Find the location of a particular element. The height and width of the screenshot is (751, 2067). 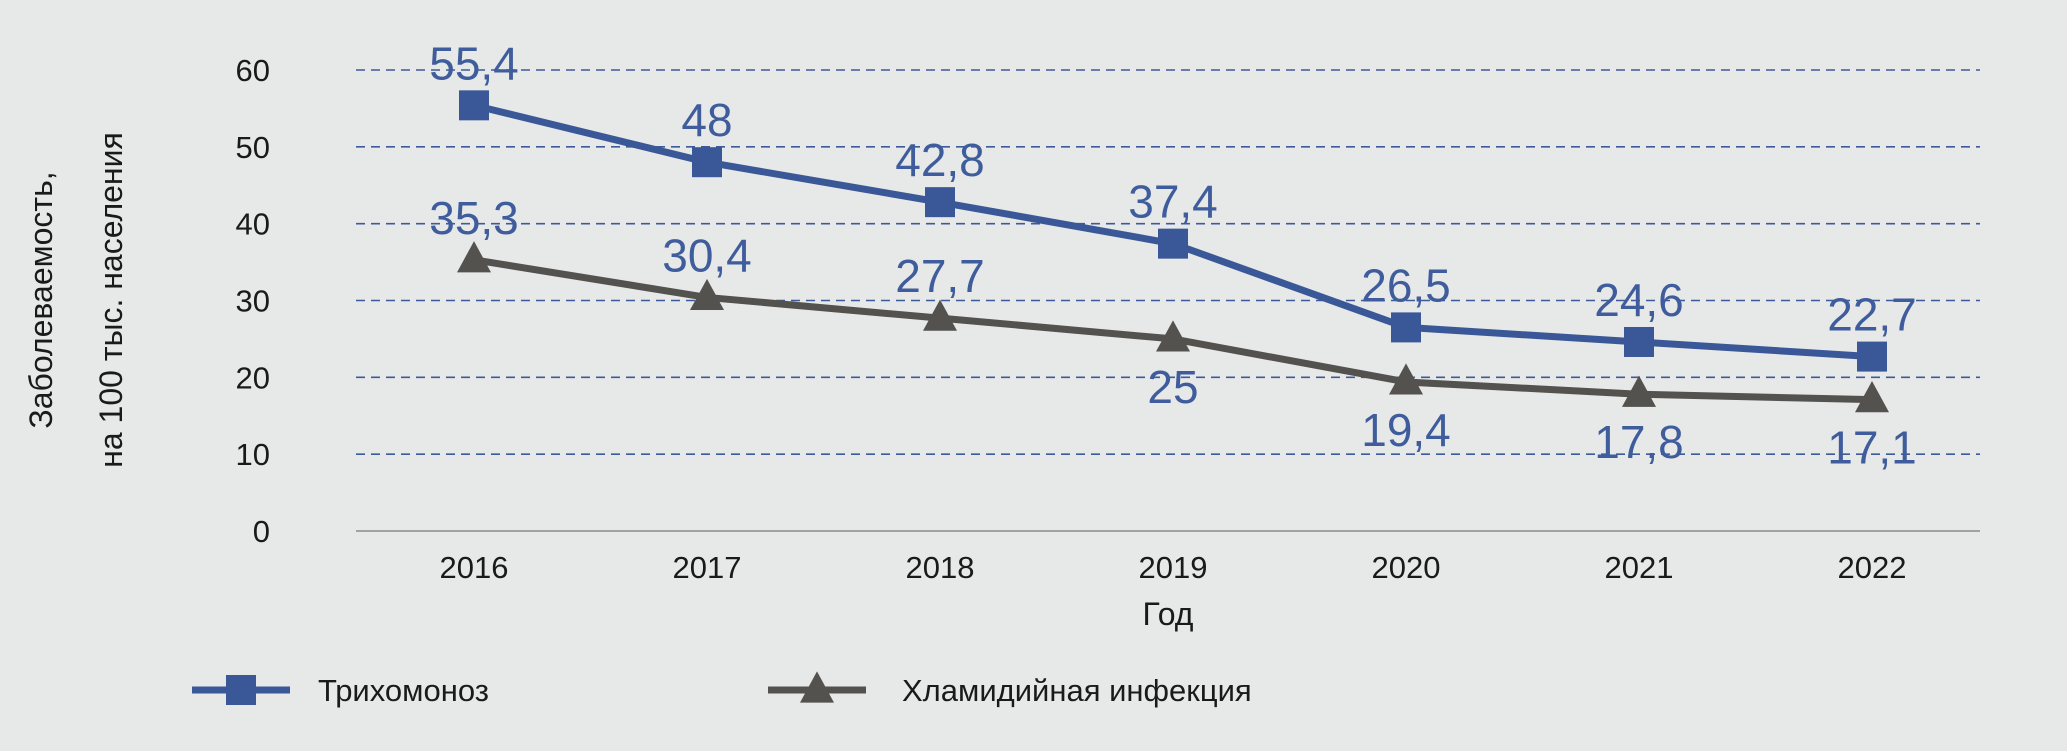

x-tick-label: 2017 is located at coordinates (707, 567).